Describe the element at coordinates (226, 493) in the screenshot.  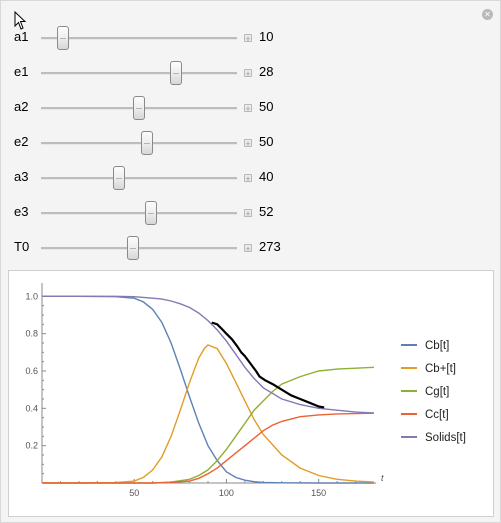
I see `x-tick-label: 100` at that location.